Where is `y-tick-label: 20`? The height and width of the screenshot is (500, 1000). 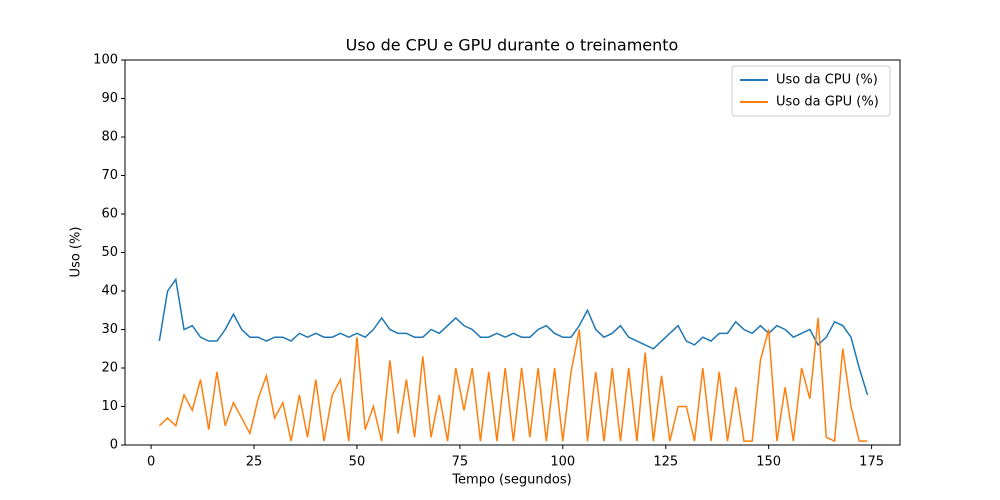
y-tick-label: 20 is located at coordinates (109, 368).